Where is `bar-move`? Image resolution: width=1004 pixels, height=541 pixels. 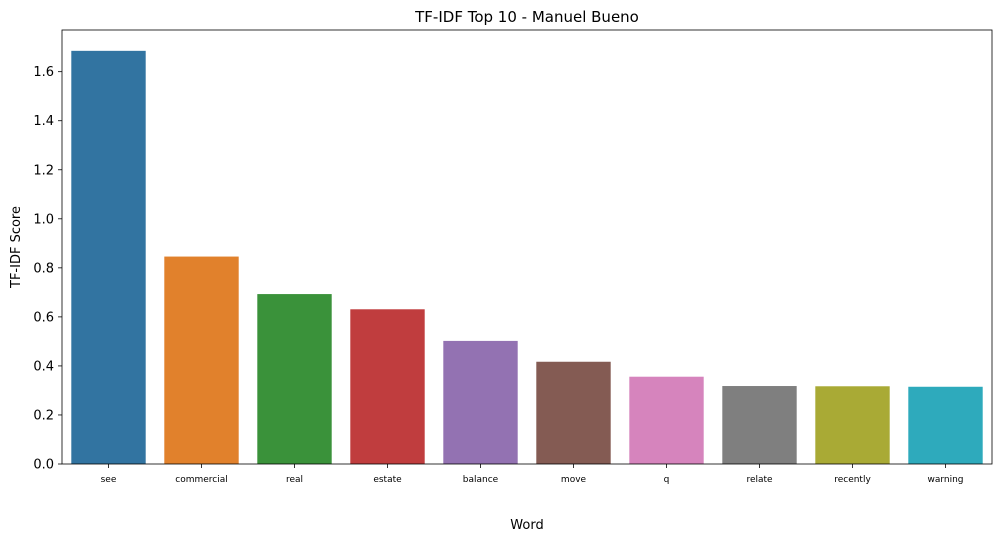
bar-move is located at coordinates (573, 412).